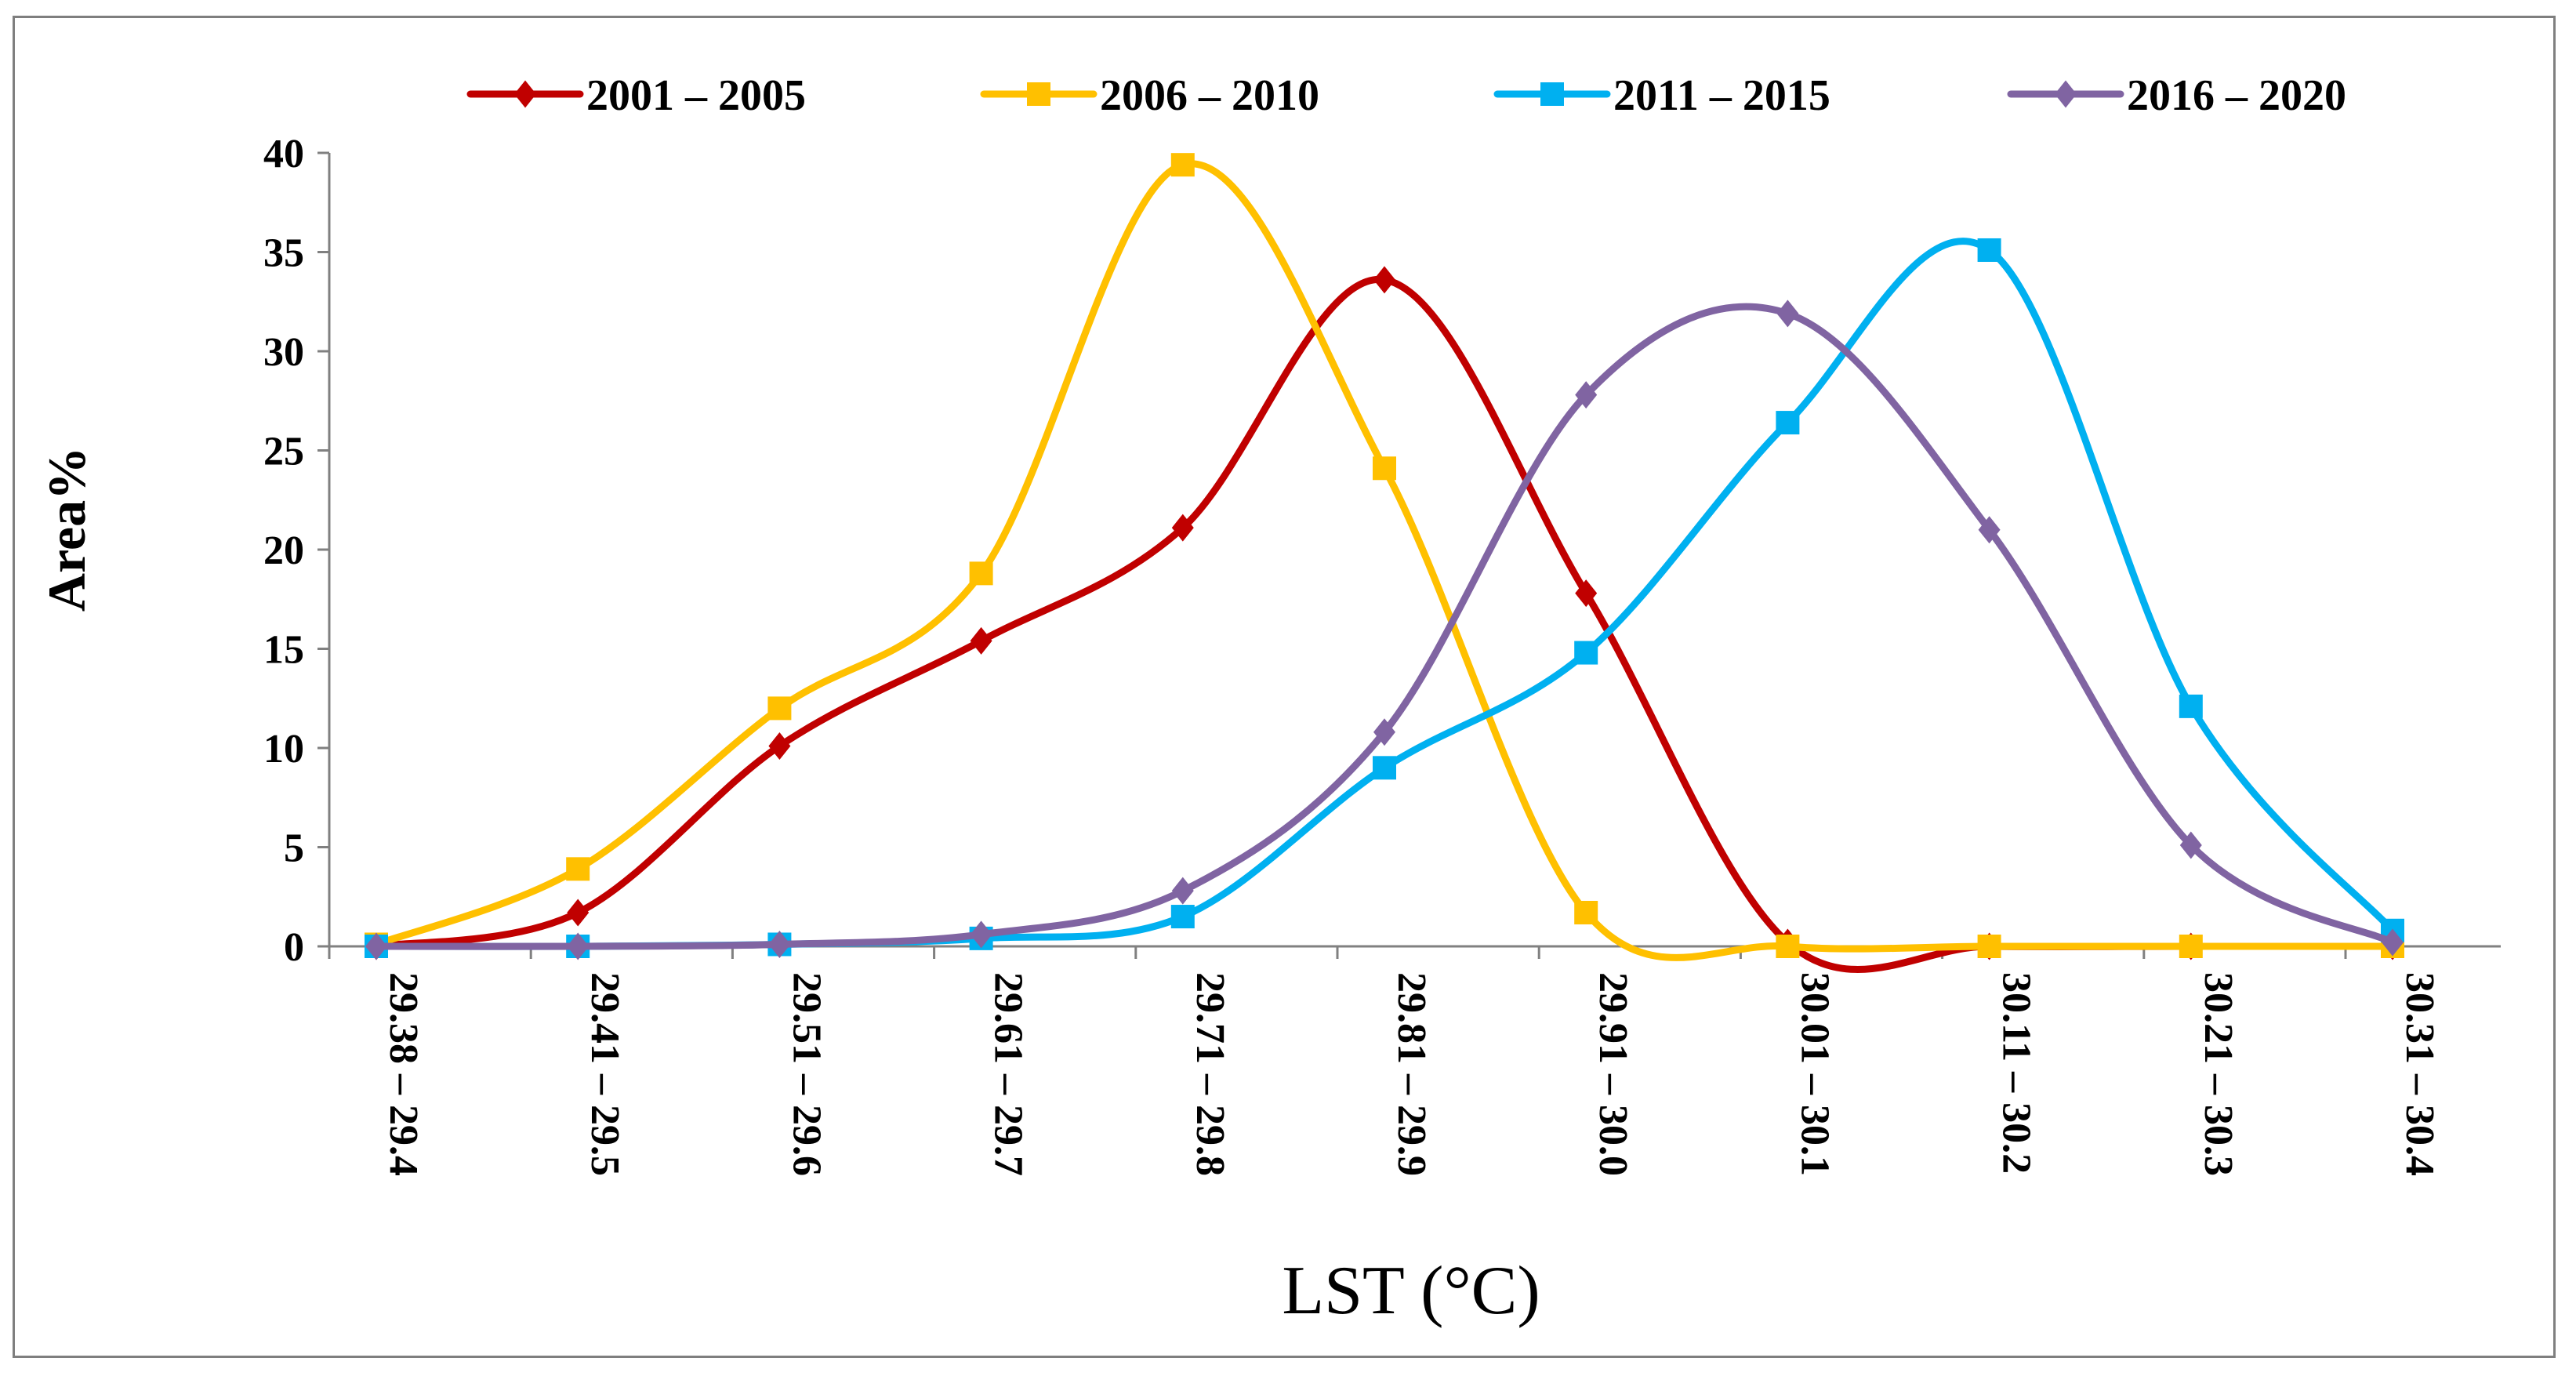 This screenshot has width=2576, height=1376. What do you see at coordinates (283, 154) in the screenshot?
I see `y-tick-label: 40` at bounding box center [283, 154].